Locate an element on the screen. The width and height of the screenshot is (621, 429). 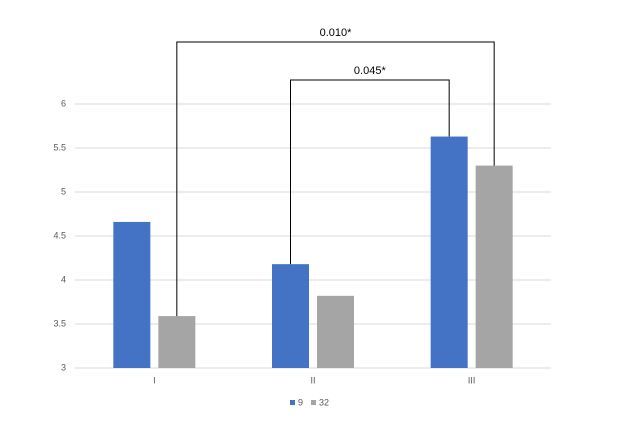
legend-label: 9 is located at coordinates (300, 402).